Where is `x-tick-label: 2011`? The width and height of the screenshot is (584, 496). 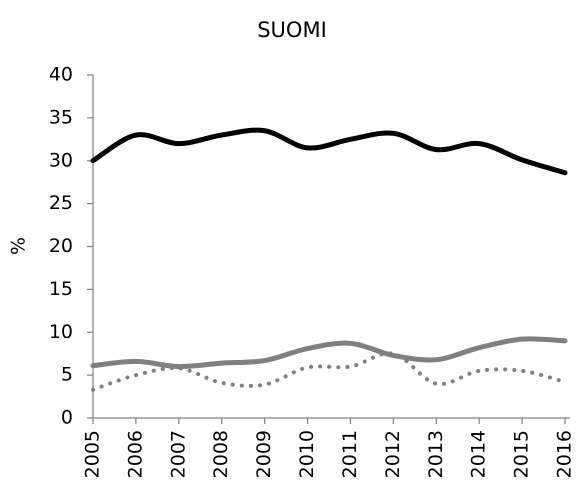
x-tick-label: 2011 is located at coordinates (350, 454).